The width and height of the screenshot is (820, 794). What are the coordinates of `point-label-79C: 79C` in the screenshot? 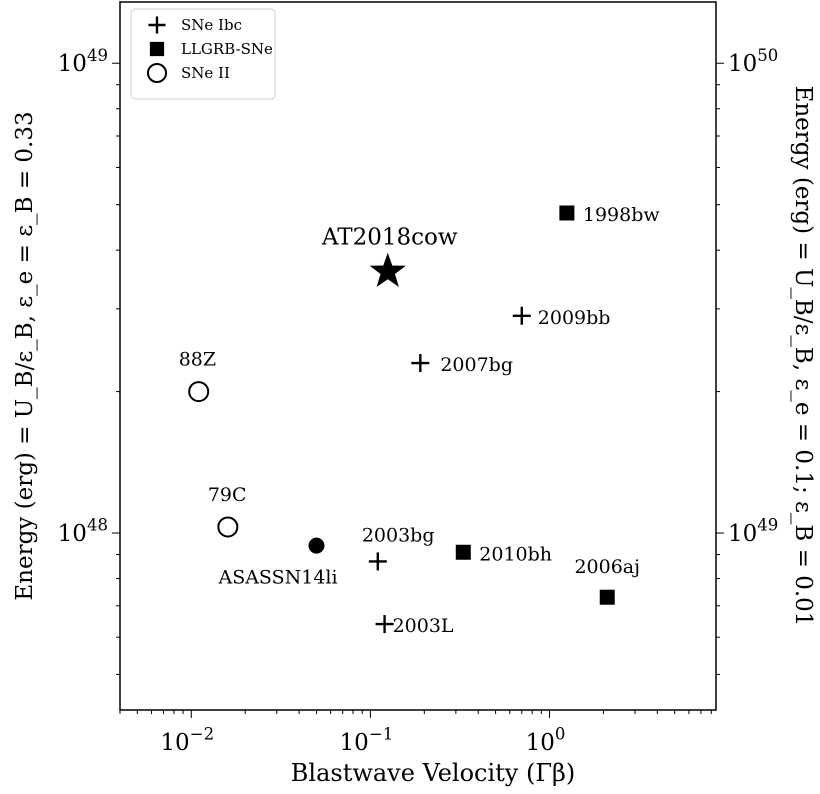 It's located at (227, 495).